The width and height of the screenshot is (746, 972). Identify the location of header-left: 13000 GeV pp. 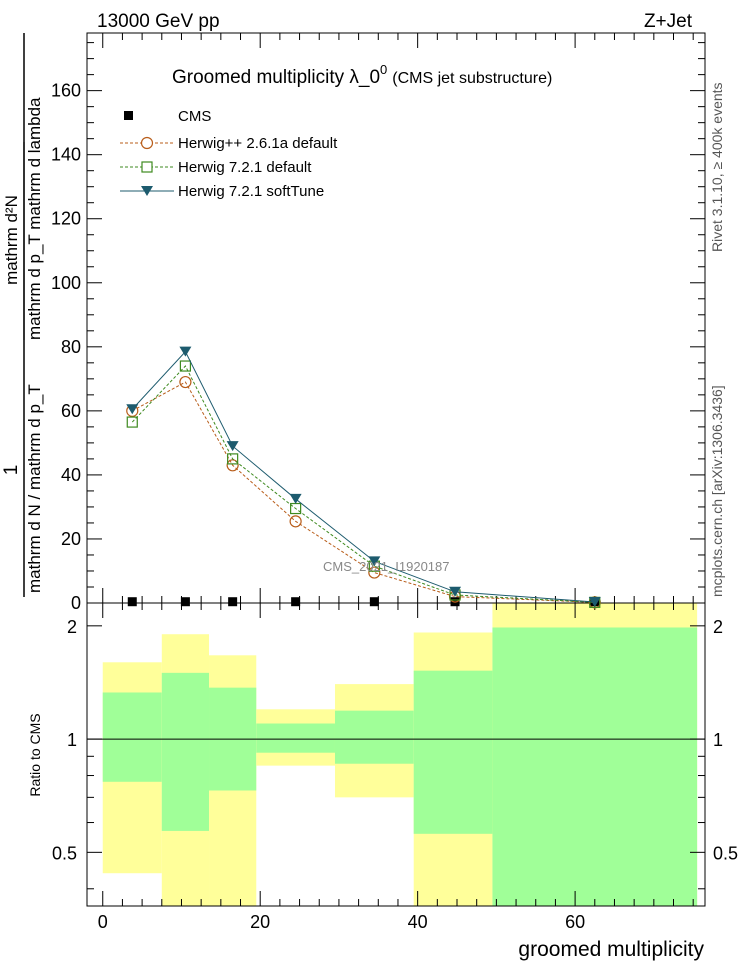
(158, 21).